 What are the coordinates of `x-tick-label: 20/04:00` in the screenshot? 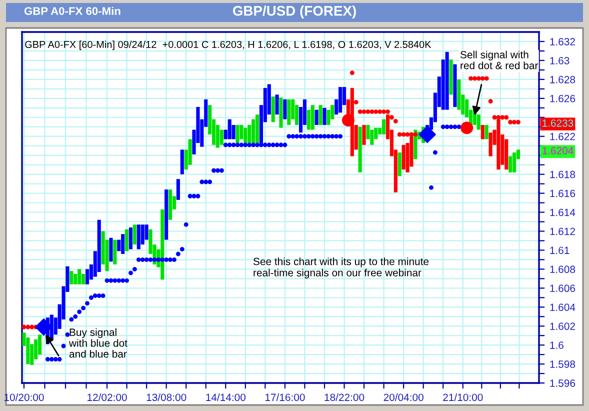 It's located at (404, 397).